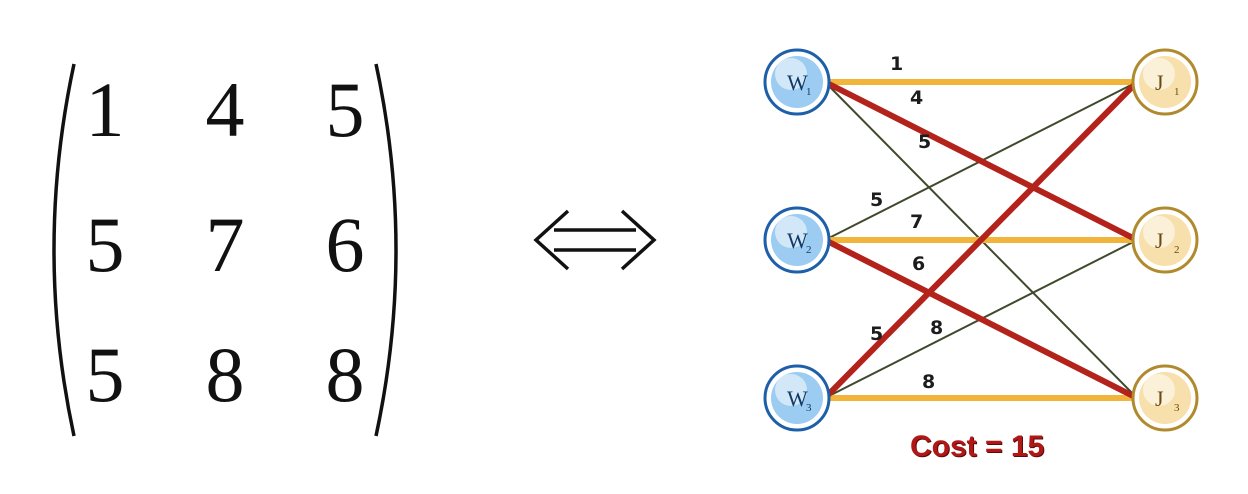 The height and width of the screenshot is (494, 1248). I want to click on worker-node-3-index: 3, so click(809, 408).